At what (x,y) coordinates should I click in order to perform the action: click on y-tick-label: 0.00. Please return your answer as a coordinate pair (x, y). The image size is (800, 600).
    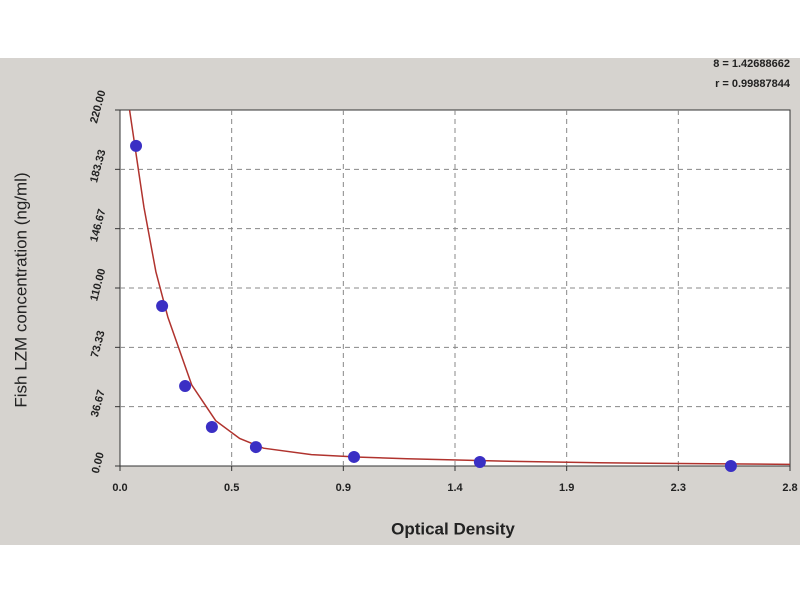
    Looking at the image, I should click on (98, 463).